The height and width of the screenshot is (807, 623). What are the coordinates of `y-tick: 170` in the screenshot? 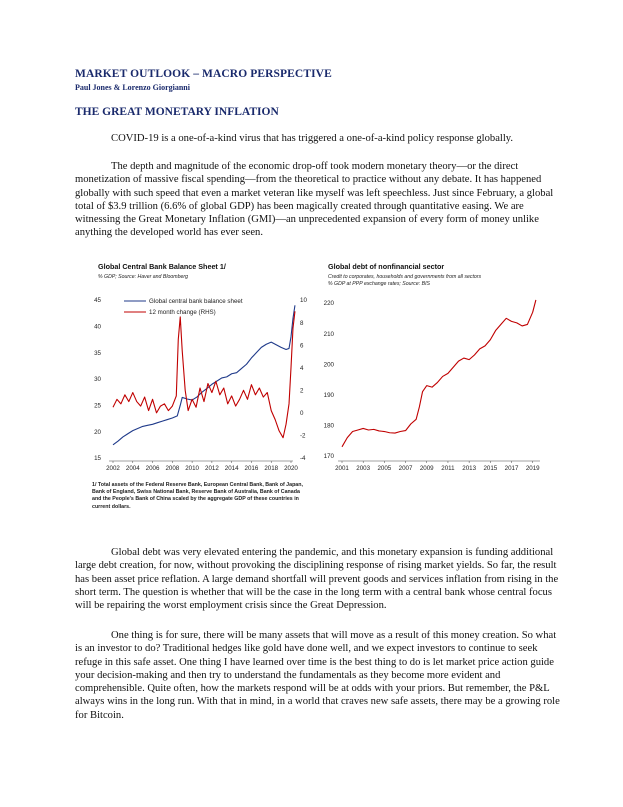 It's located at (329, 456).